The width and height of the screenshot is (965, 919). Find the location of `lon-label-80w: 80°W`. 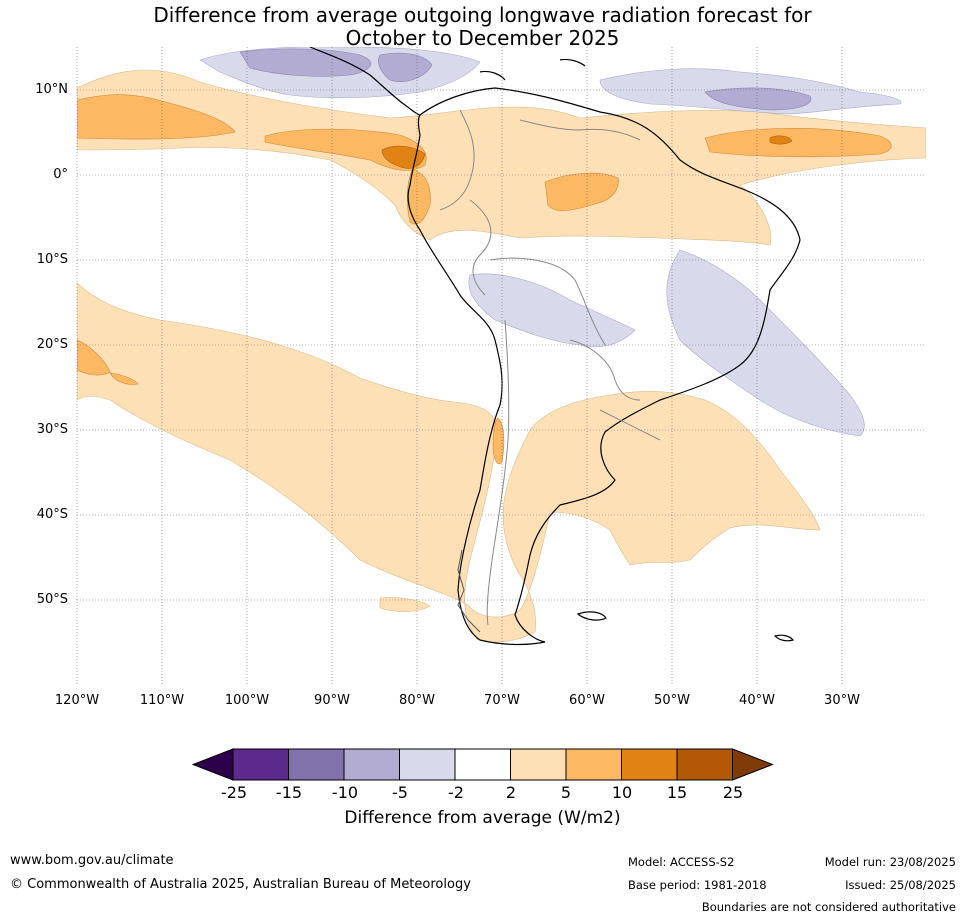

lon-label-80w: 80°W is located at coordinates (417, 700).